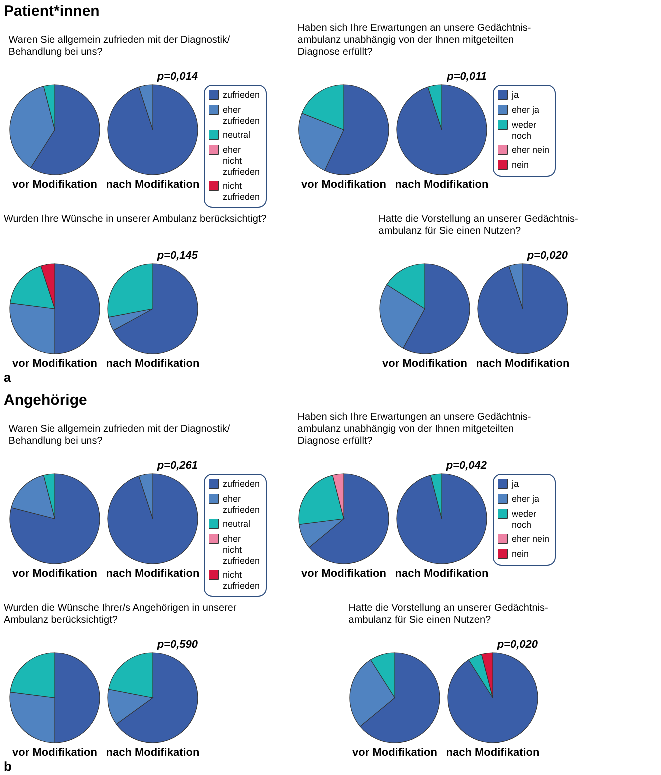 The width and height of the screenshot is (661, 775). I want to click on text: Patient*innen, so click(52, 11).